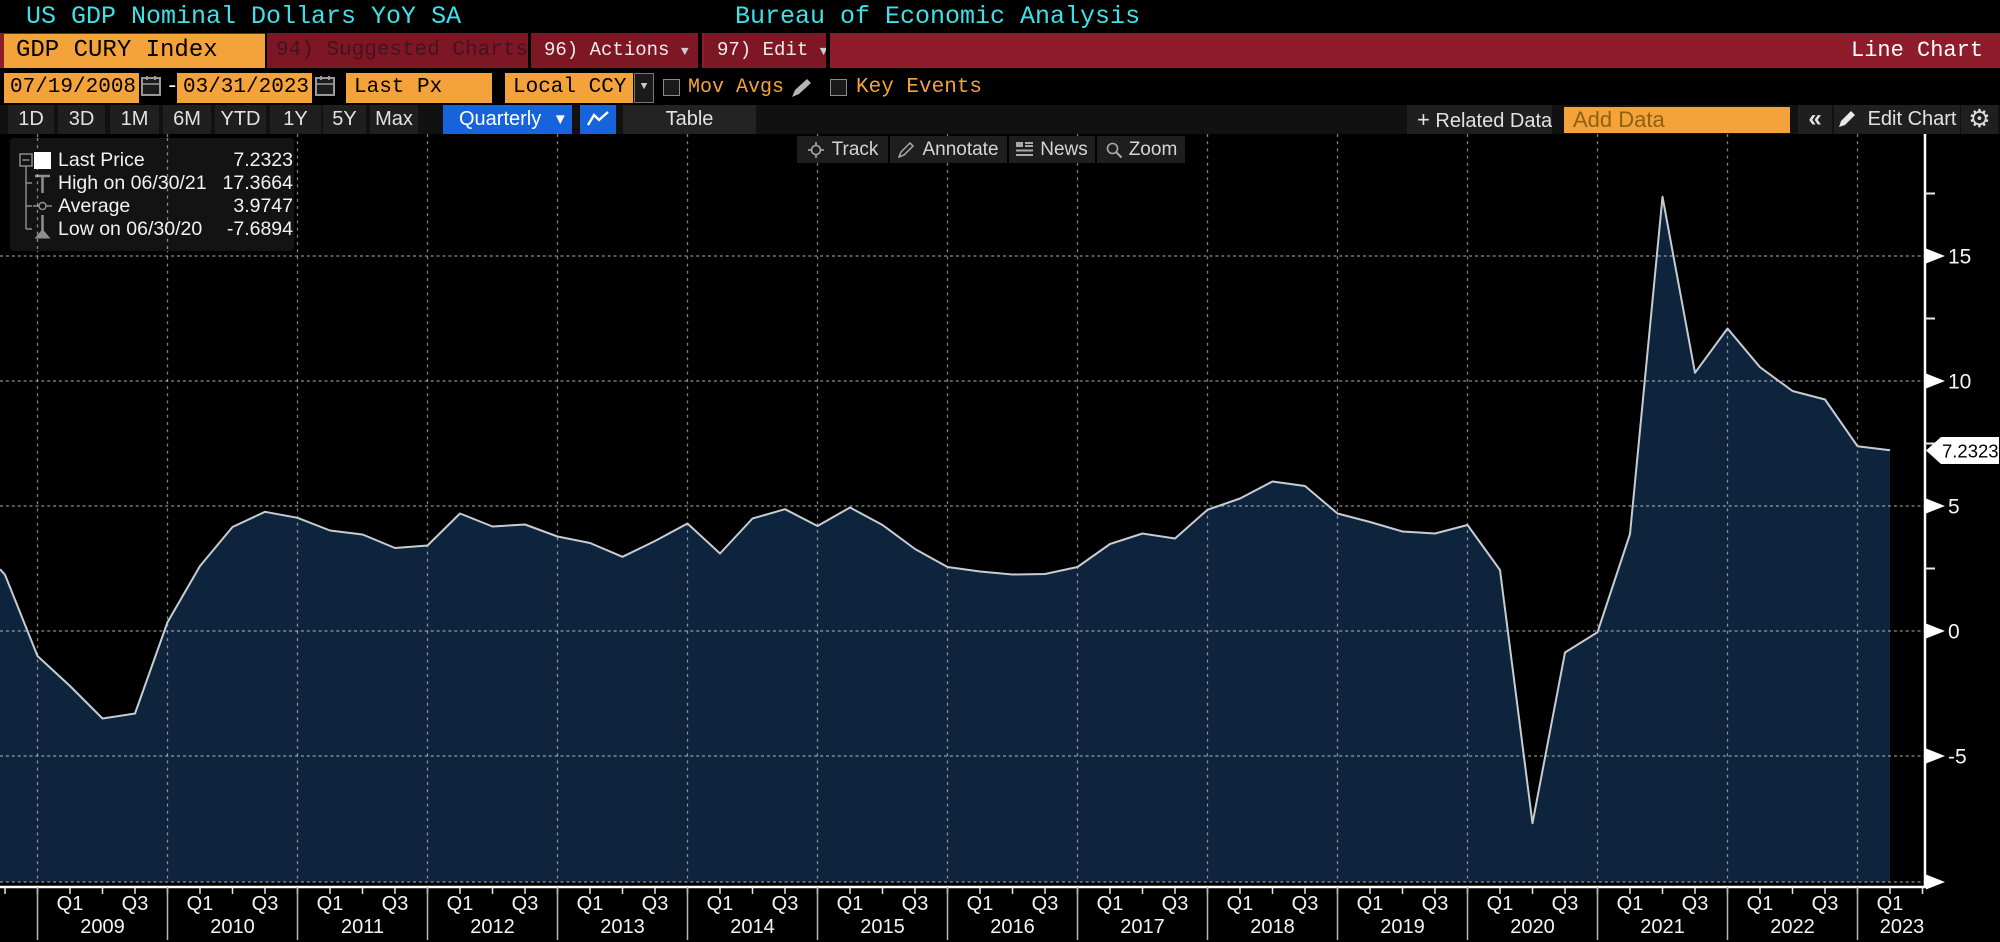  I want to click on svg-text: 2018, so click(1272, 927).